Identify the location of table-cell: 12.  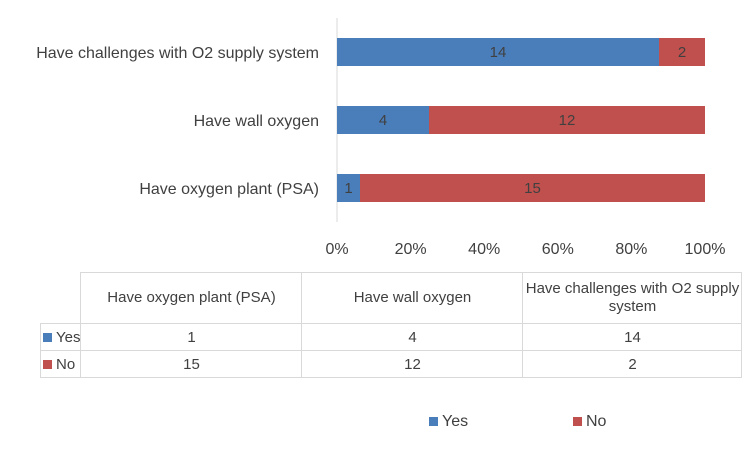
(412, 364).